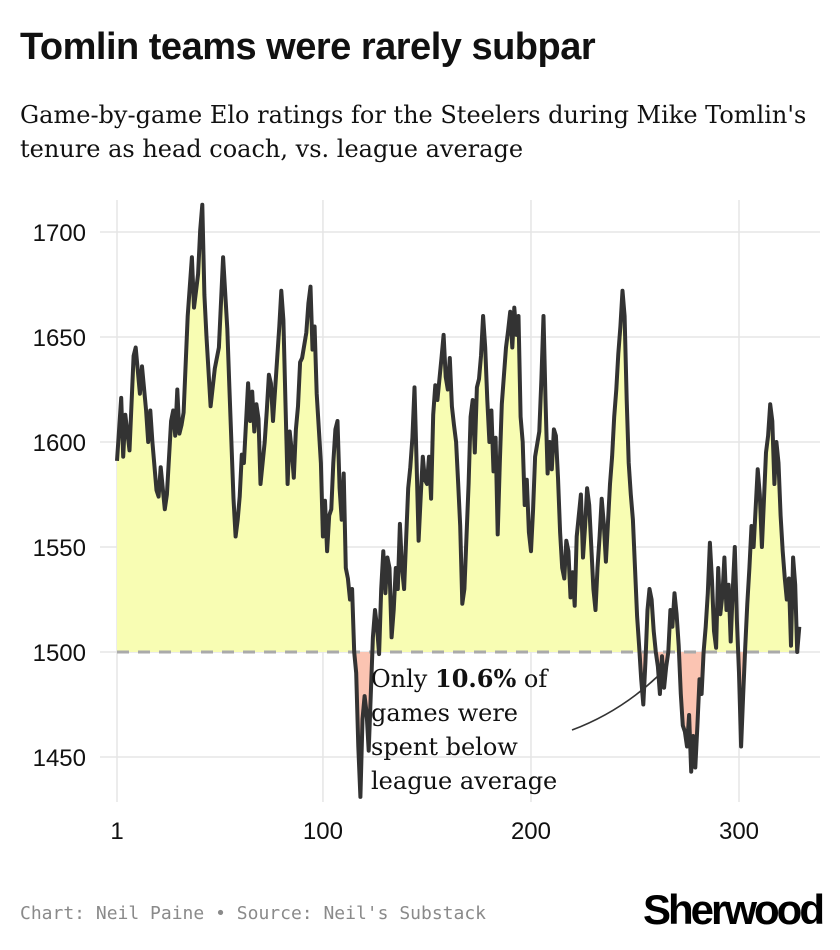  Describe the element at coordinates (59, 338) in the screenshot. I see `y-tick-label: 1650` at that location.